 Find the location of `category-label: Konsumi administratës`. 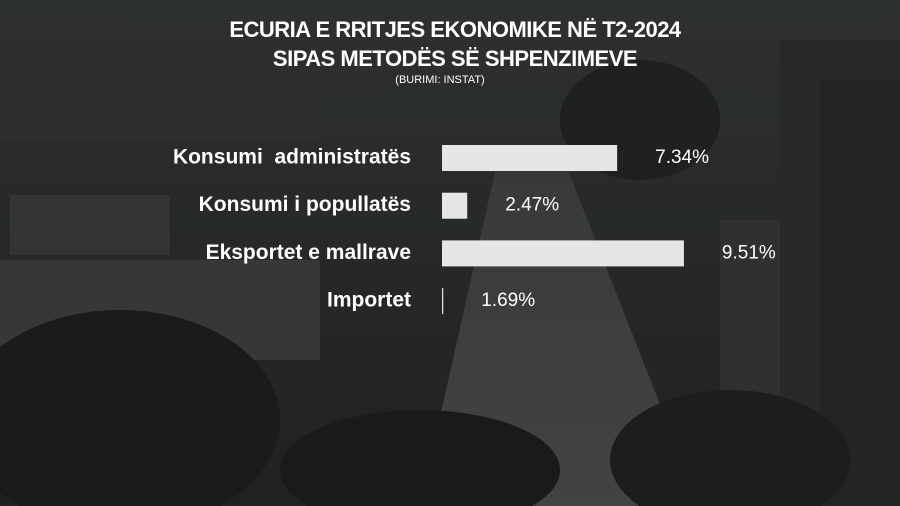

category-label: Konsumi administratës is located at coordinates (292, 157).